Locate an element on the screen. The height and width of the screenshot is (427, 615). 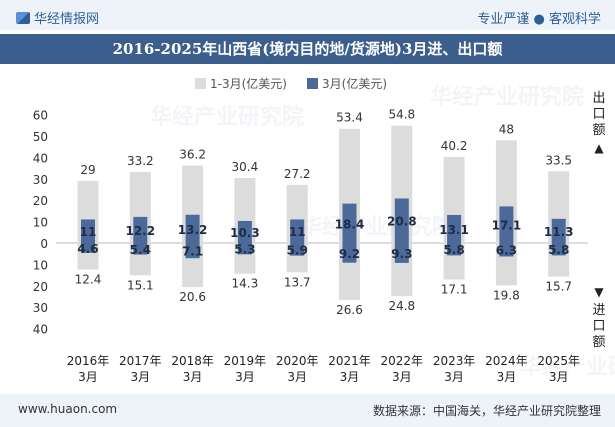
data-label-month-import: 9.3 is located at coordinates (401, 254).